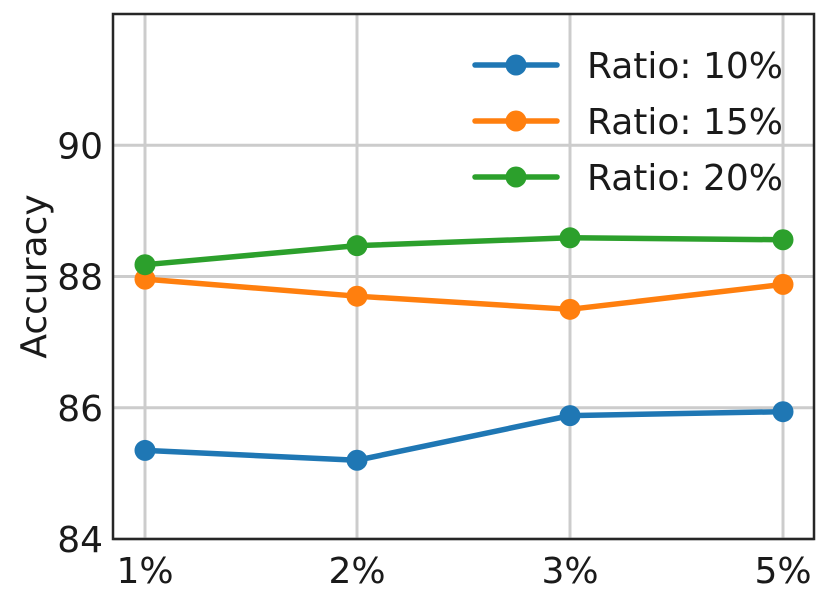 The width and height of the screenshot is (830, 595). I want to click on x-tick-label: 1%, so click(144, 571).